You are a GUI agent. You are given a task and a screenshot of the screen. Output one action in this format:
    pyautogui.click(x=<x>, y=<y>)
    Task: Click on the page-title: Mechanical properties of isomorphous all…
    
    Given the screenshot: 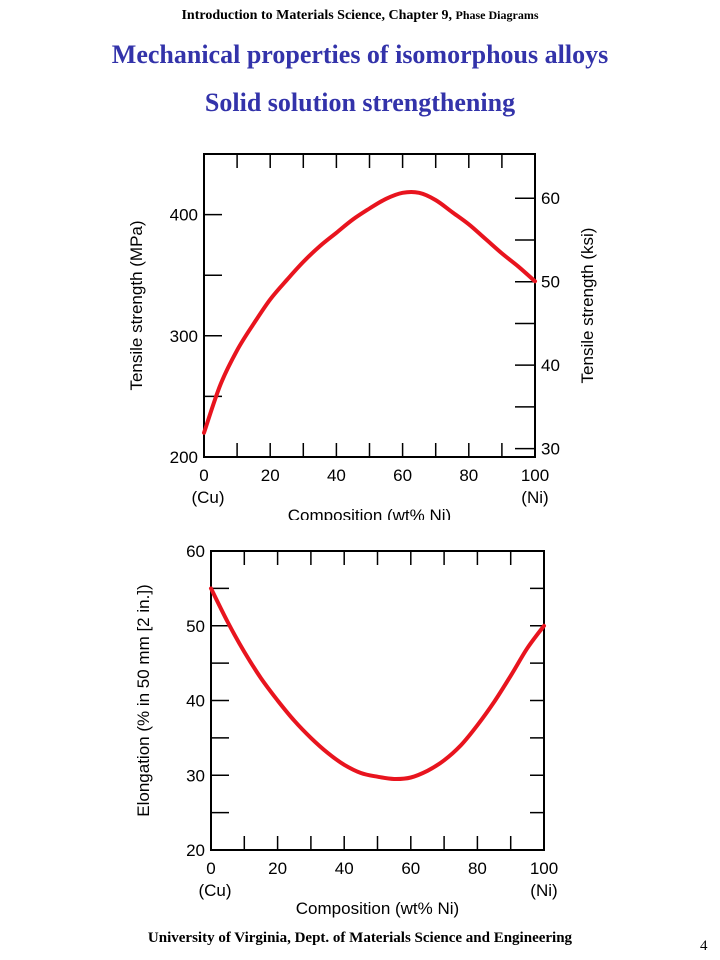 What is the action you would take?
    pyautogui.click(x=360, y=54)
    